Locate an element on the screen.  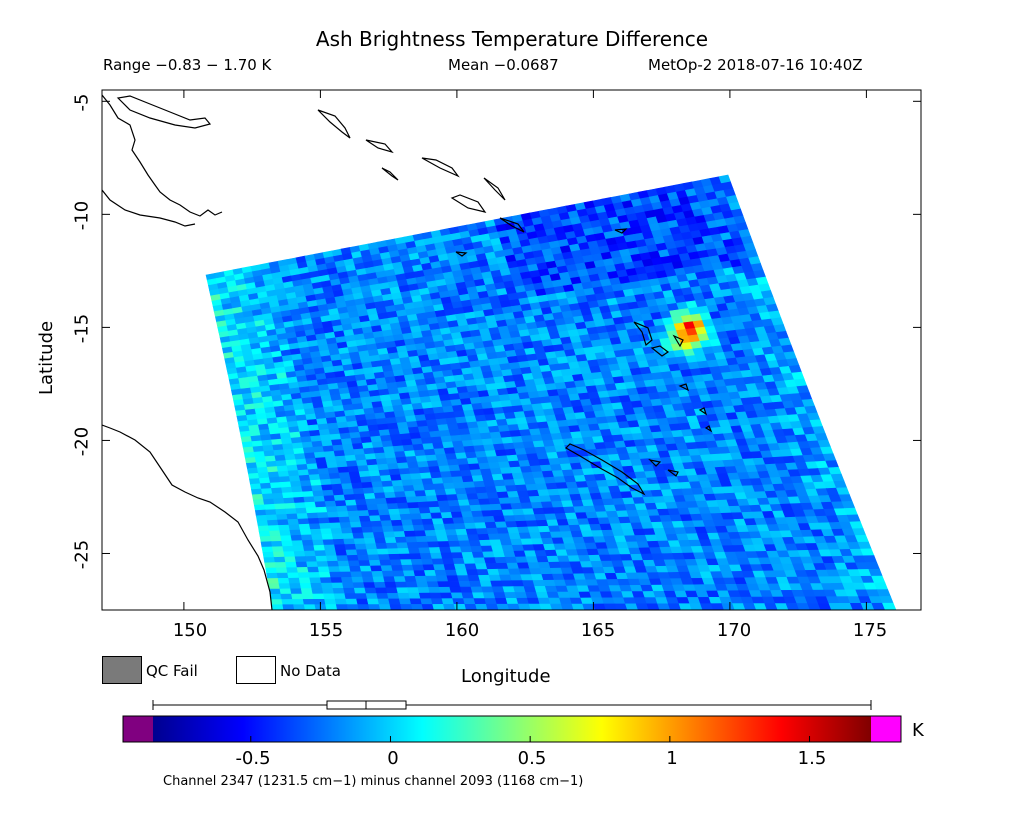
coastline-png-north is located at coordinates (149, 208).